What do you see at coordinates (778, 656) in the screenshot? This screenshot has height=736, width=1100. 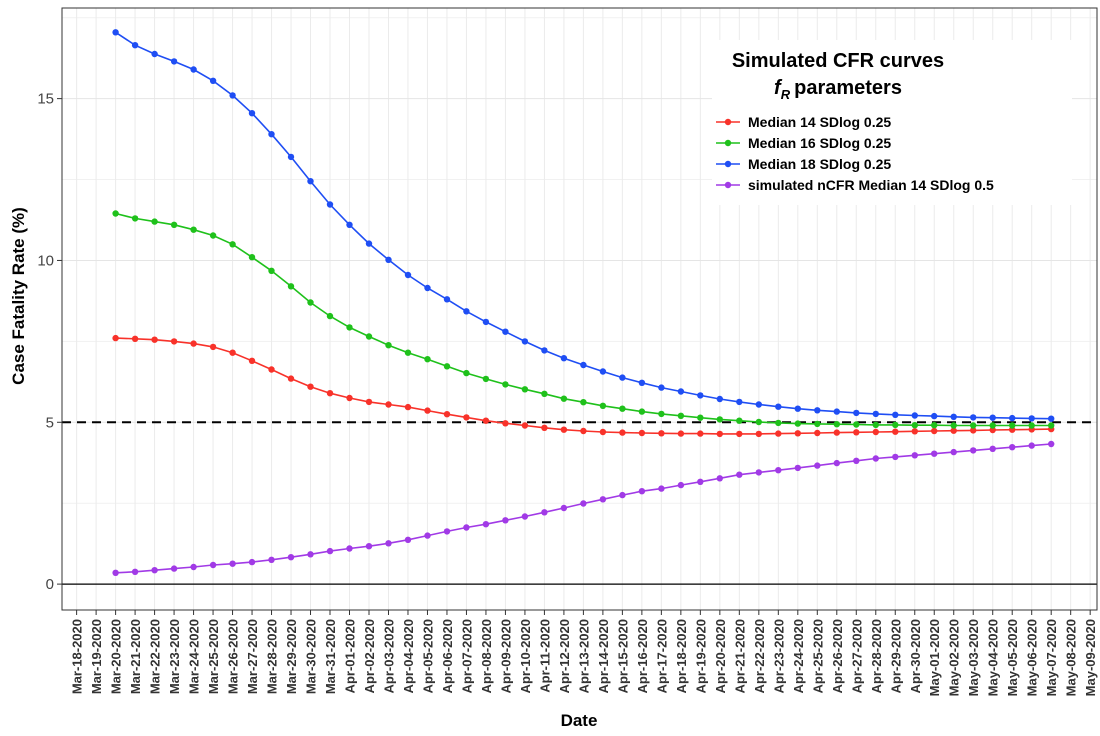 I see `x-tick-label: Apr-23-2020` at bounding box center [778, 656].